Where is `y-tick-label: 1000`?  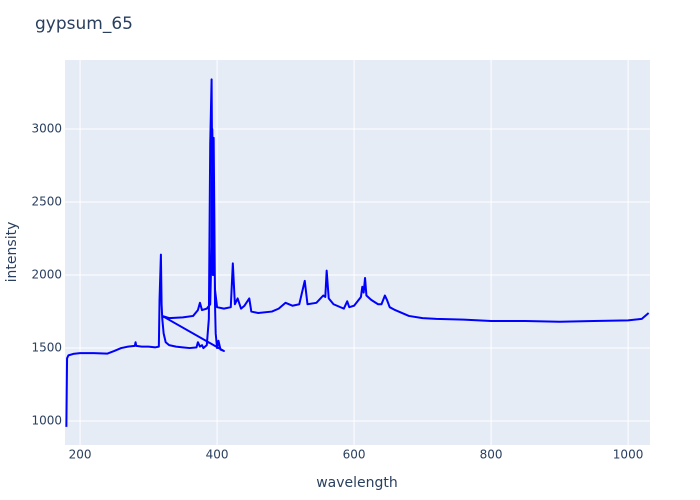
y-tick-label: 1000 is located at coordinates (46, 421).